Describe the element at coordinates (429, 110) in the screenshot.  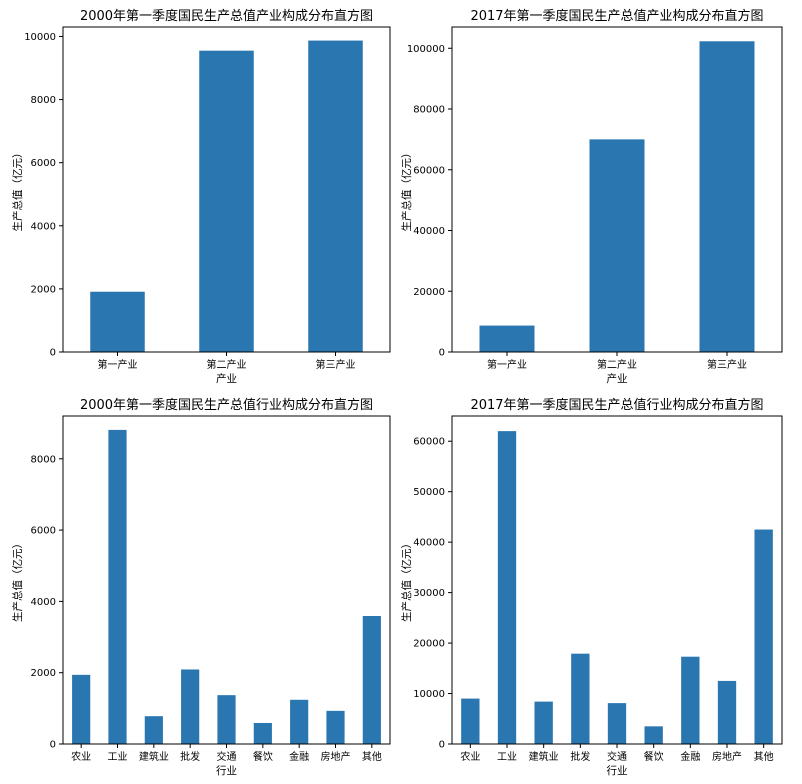
I see `y-tick-label: 80000` at that location.